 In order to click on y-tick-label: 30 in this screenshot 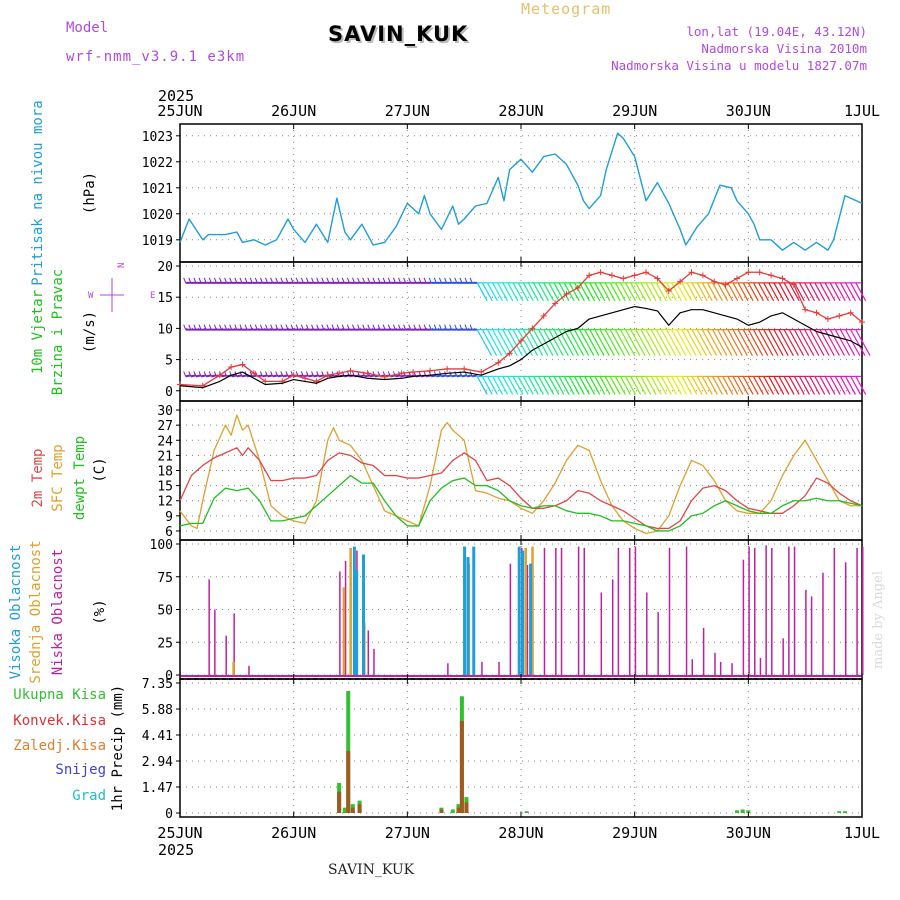, I will do `click(165, 411)`.